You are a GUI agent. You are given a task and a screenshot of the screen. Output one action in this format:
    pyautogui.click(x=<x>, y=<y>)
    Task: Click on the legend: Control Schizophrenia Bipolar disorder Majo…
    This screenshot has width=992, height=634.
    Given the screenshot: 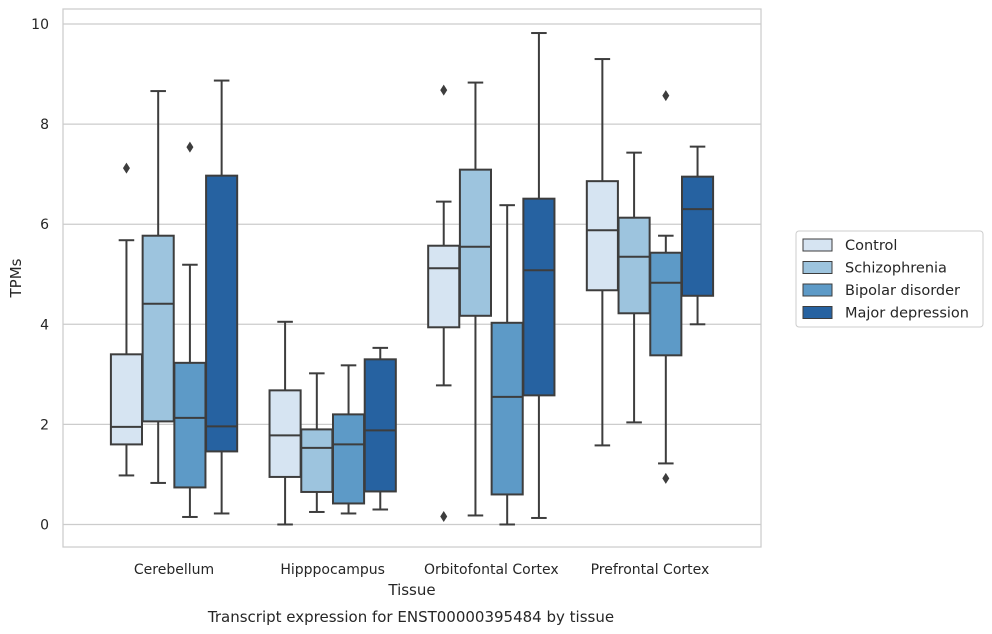 What is the action you would take?
    pyautogui.click(x=889, y=279)
    